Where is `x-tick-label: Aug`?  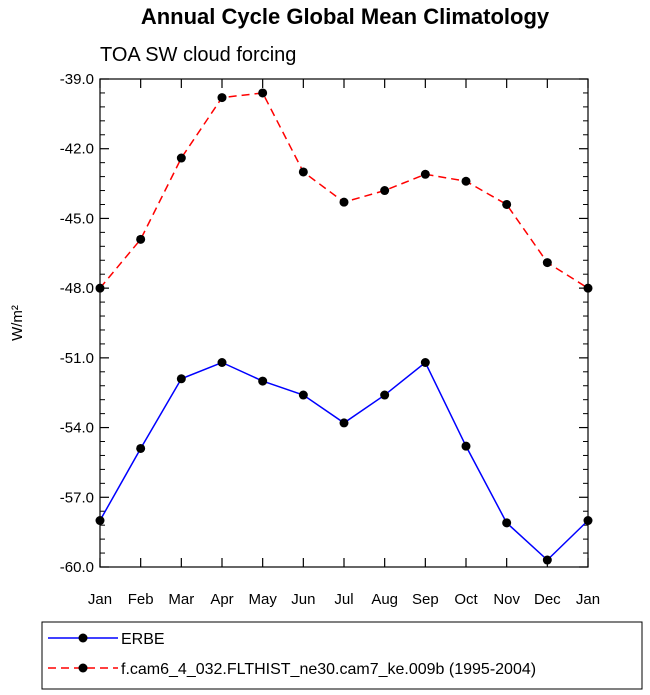
x-tick-label: Aug is located at coordinates (384, 599).